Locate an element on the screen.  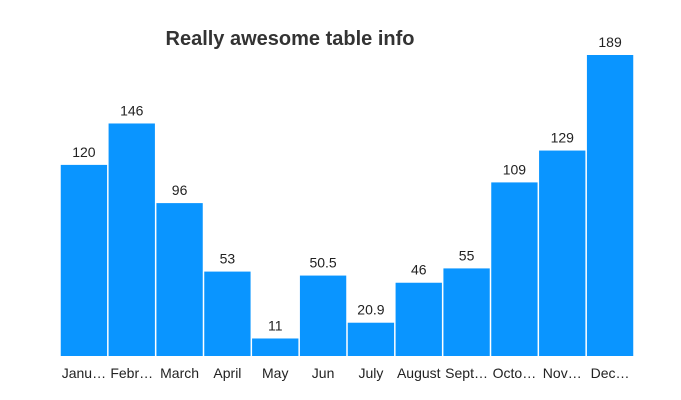
value-label-september: 55 is located at coordinates (467, 255).